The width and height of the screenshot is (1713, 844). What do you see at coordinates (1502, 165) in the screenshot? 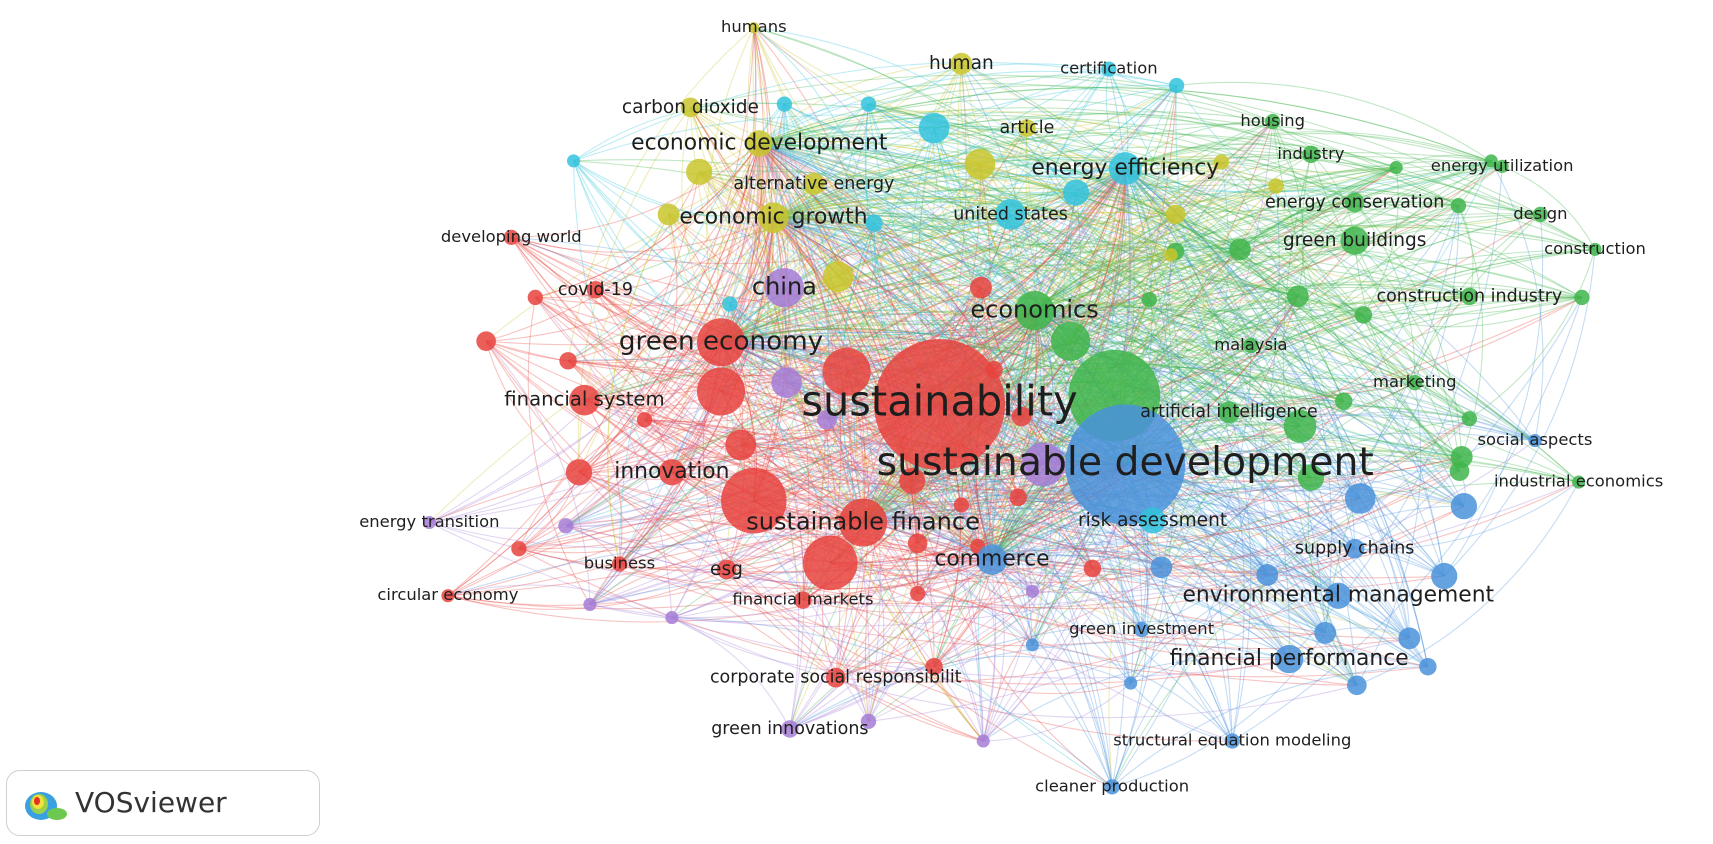
I see `node-label: energy utilization` at bounding box center [1502, 165].